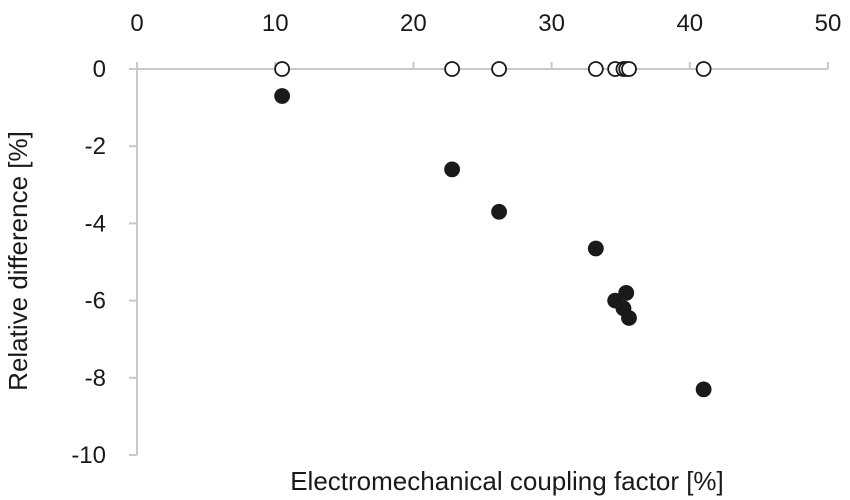  I want to click on y-tick-label: -4, so click(95, 223).